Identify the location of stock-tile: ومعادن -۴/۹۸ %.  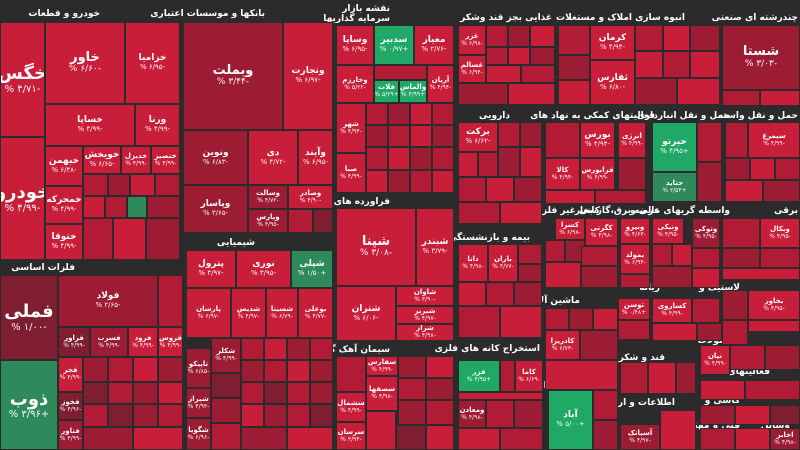
(472, 414).